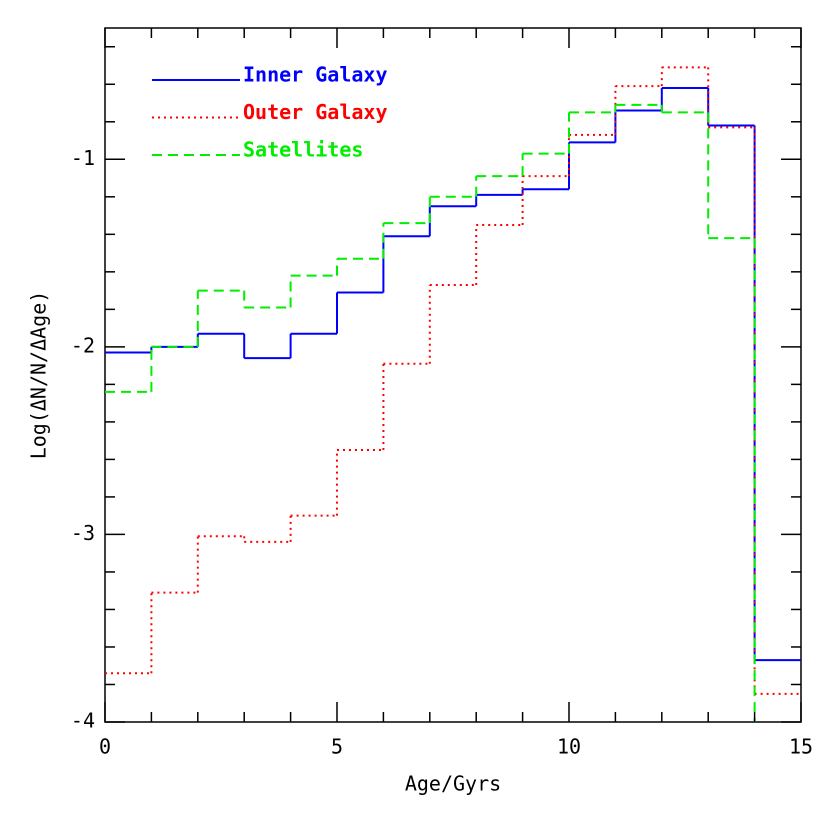 The height and width of the screenshot is (830, 830). What do you see at coordinates (83, 533) in the screenshot?
I see `y-tick-label: -3` at bounding box center [83, 533].